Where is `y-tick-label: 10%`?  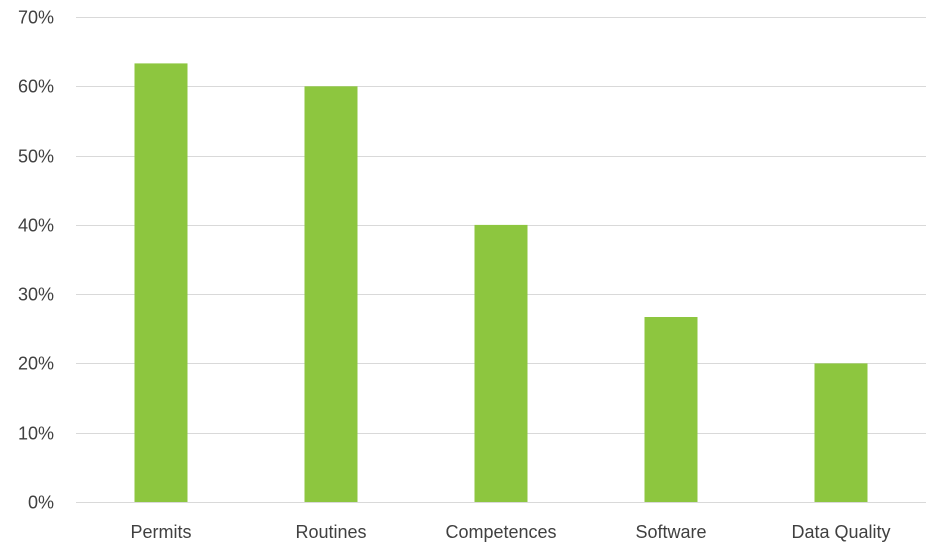
y-tick-label: 10% is located at coordinates (36, 434).